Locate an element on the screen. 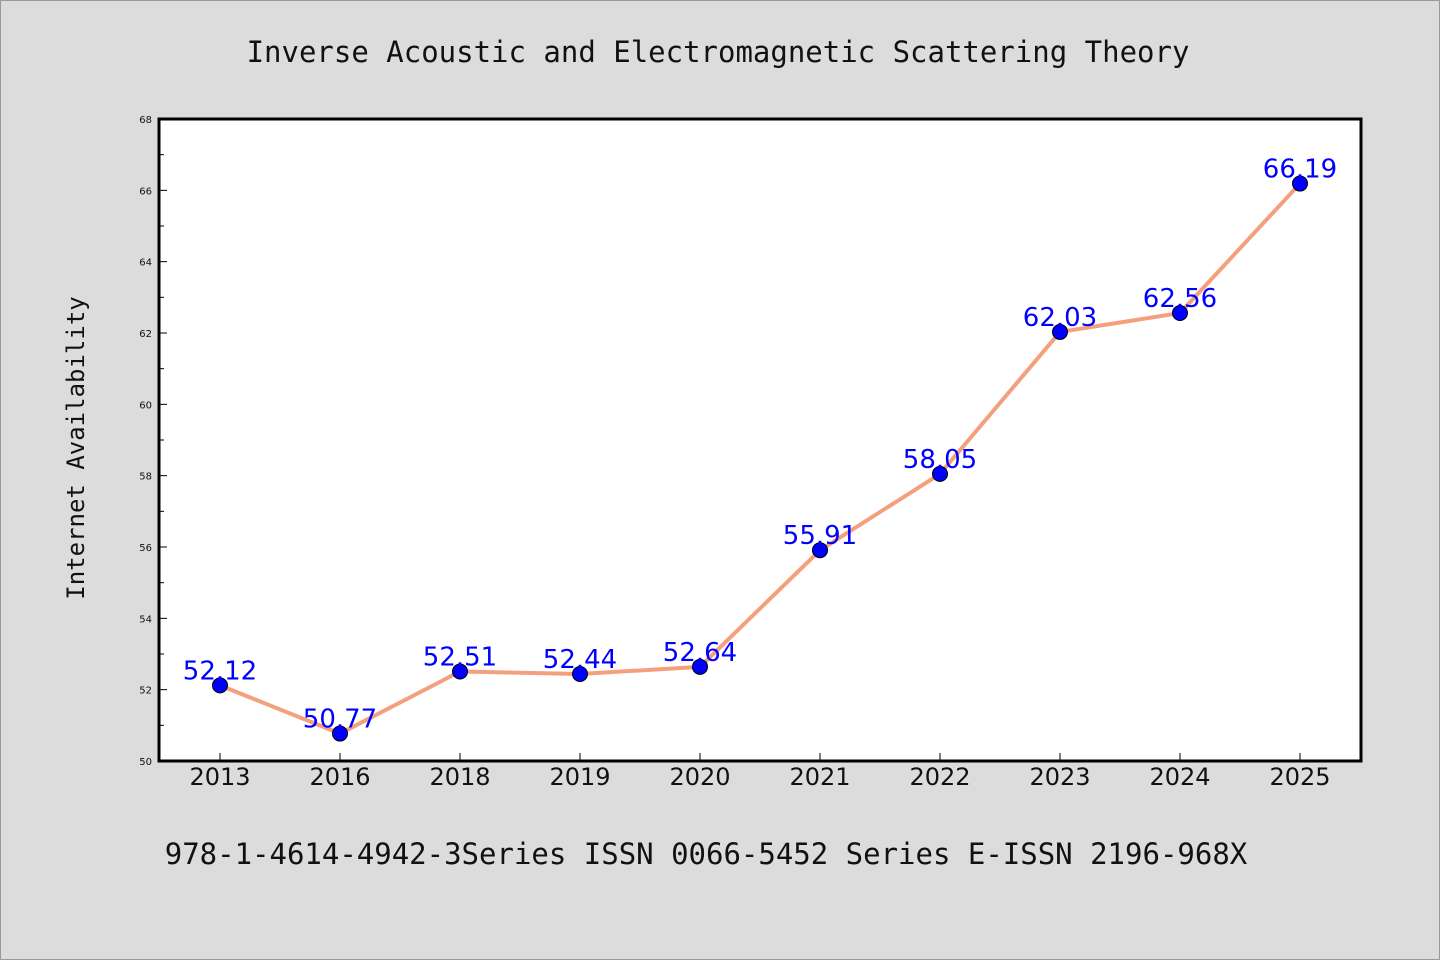 Image resolution: width=1440 pixels, height=960 pixels. x-tick-label: 2023 is located at coordinates (1059, 777).